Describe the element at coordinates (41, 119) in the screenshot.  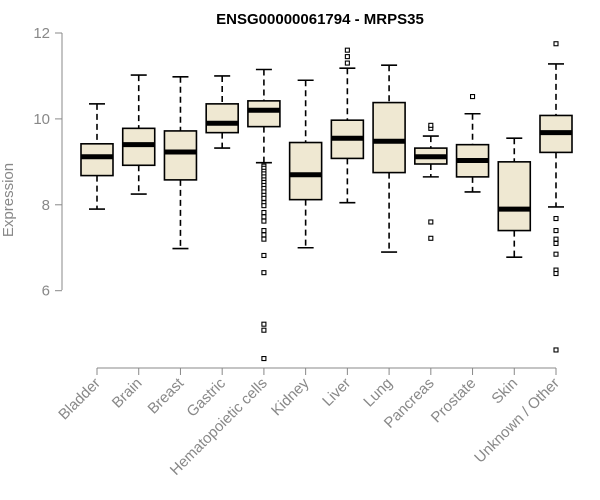
I see `y-tick-label: 10` at that location.